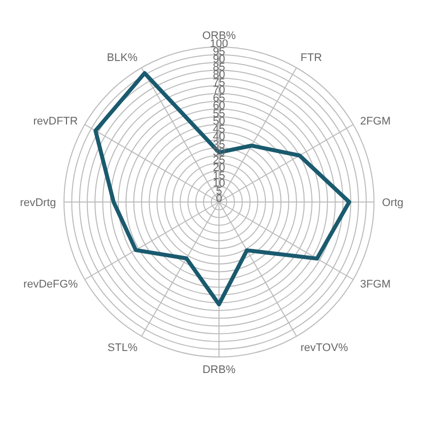 Image resolution: width=440 pixels, height=440 pixels. I want to click on spoke-label: Ortg, so click(393, 202).